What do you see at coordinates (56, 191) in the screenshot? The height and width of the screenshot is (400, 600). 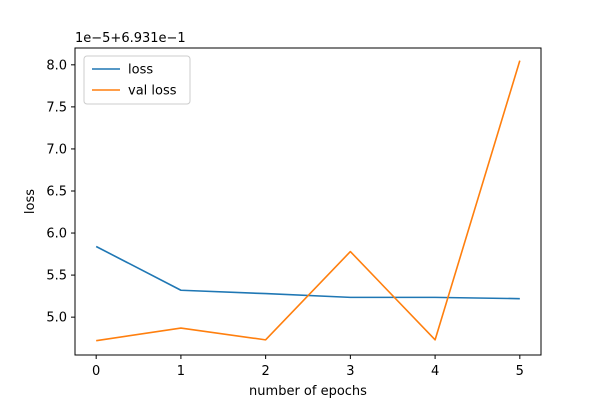 I see `y-tick-label: 6.5` at bounding box center [56, 191].